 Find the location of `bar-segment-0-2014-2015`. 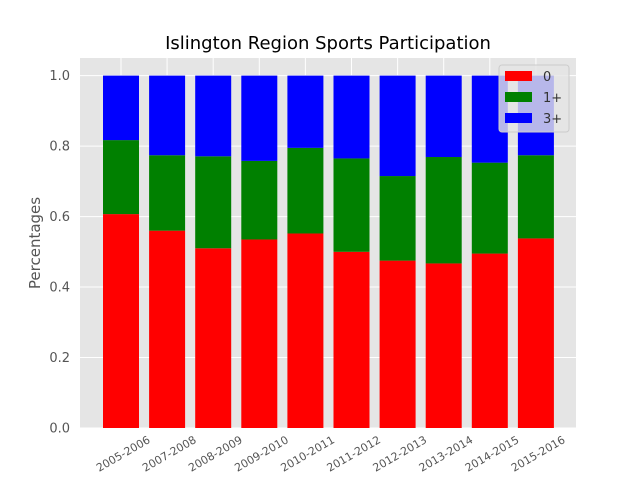

bar-segment-0-2014-2015 is located at coordinates (489, 340).